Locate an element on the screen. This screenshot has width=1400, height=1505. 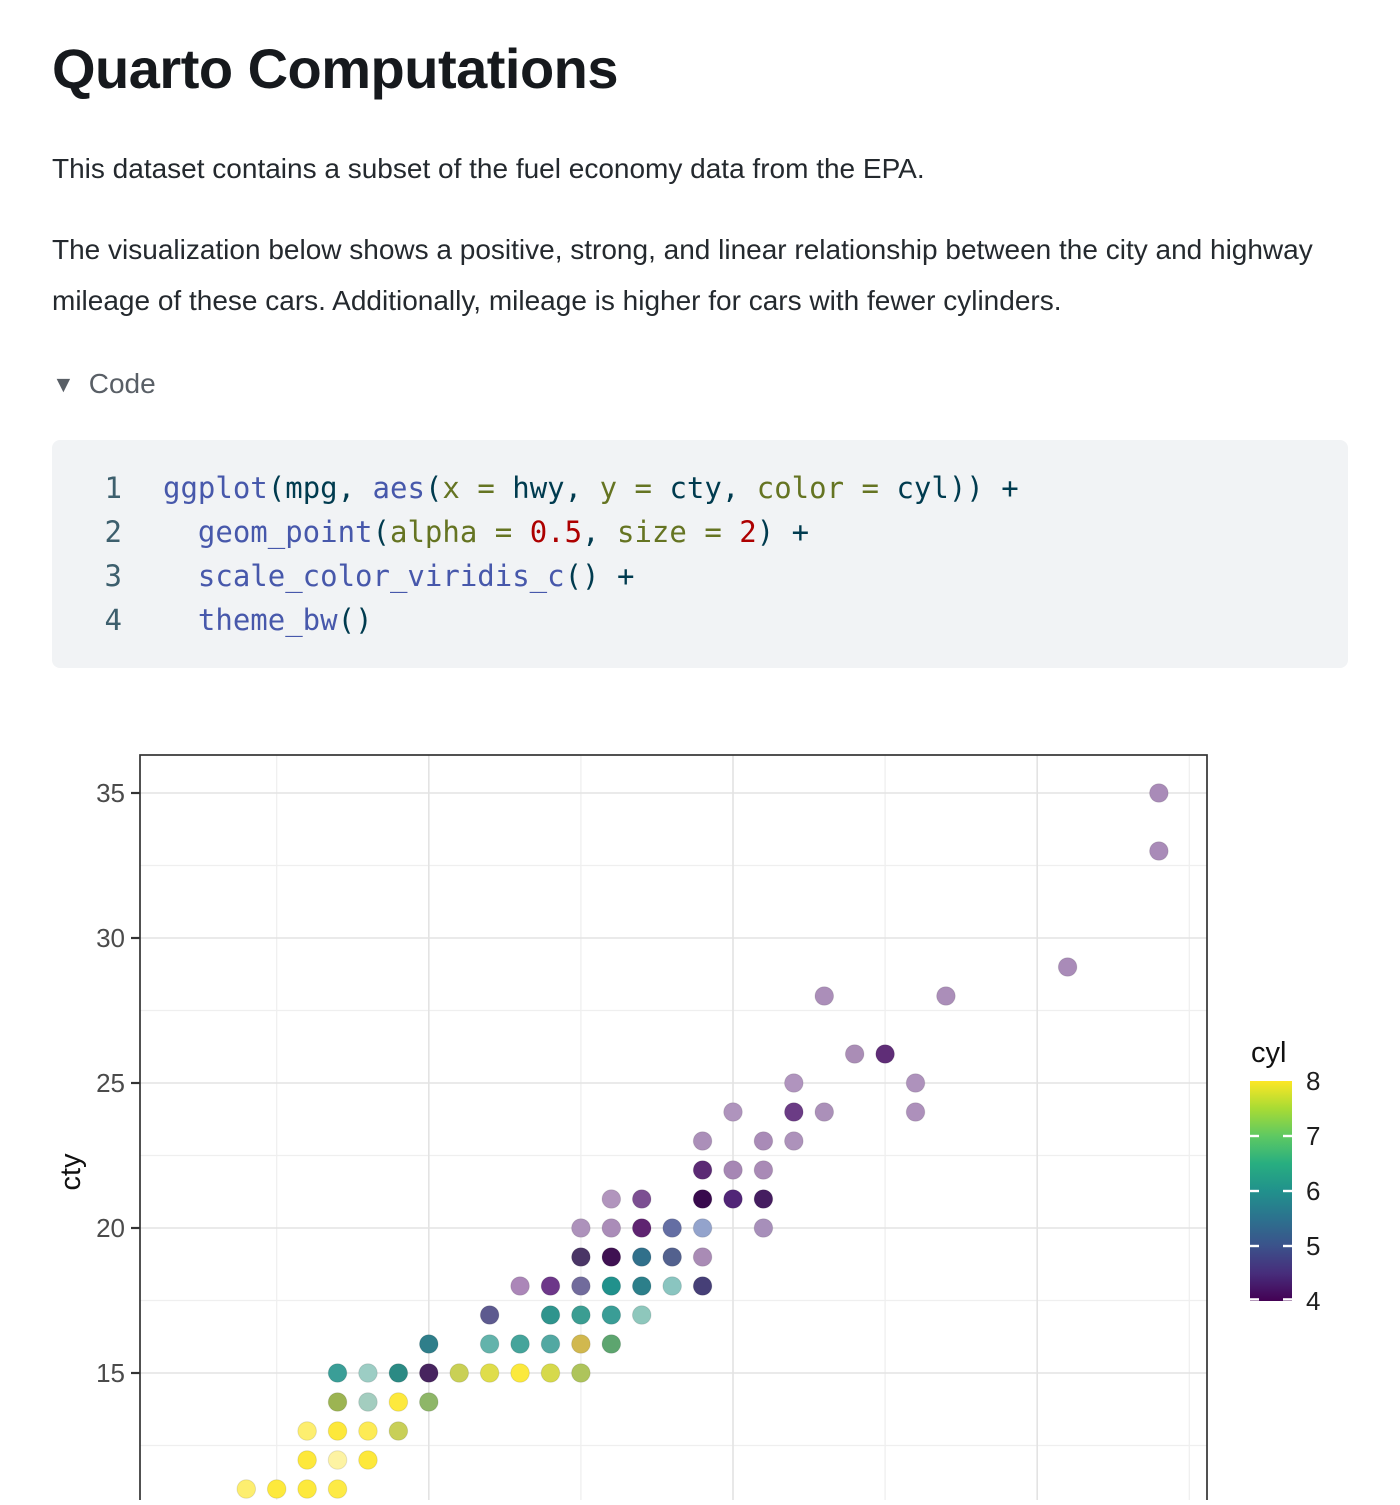
y-tick-label: 15 is located at coordinates (110, 1373).